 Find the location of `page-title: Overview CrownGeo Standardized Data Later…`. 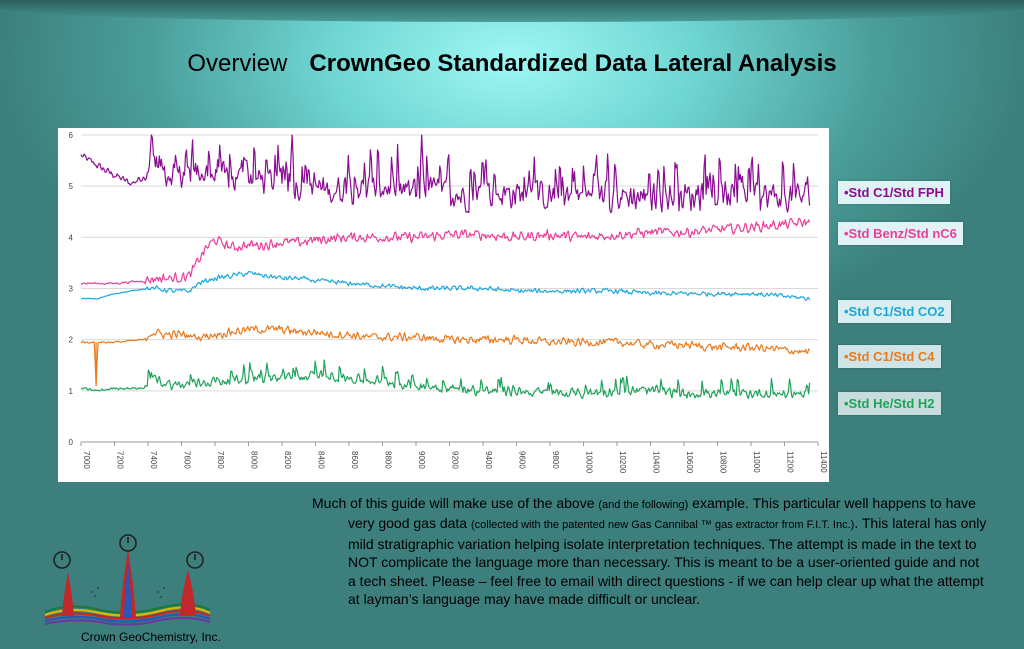

page-title: Overview CrownGeo Standardized Data Later… is located at coordinates (512, 64).